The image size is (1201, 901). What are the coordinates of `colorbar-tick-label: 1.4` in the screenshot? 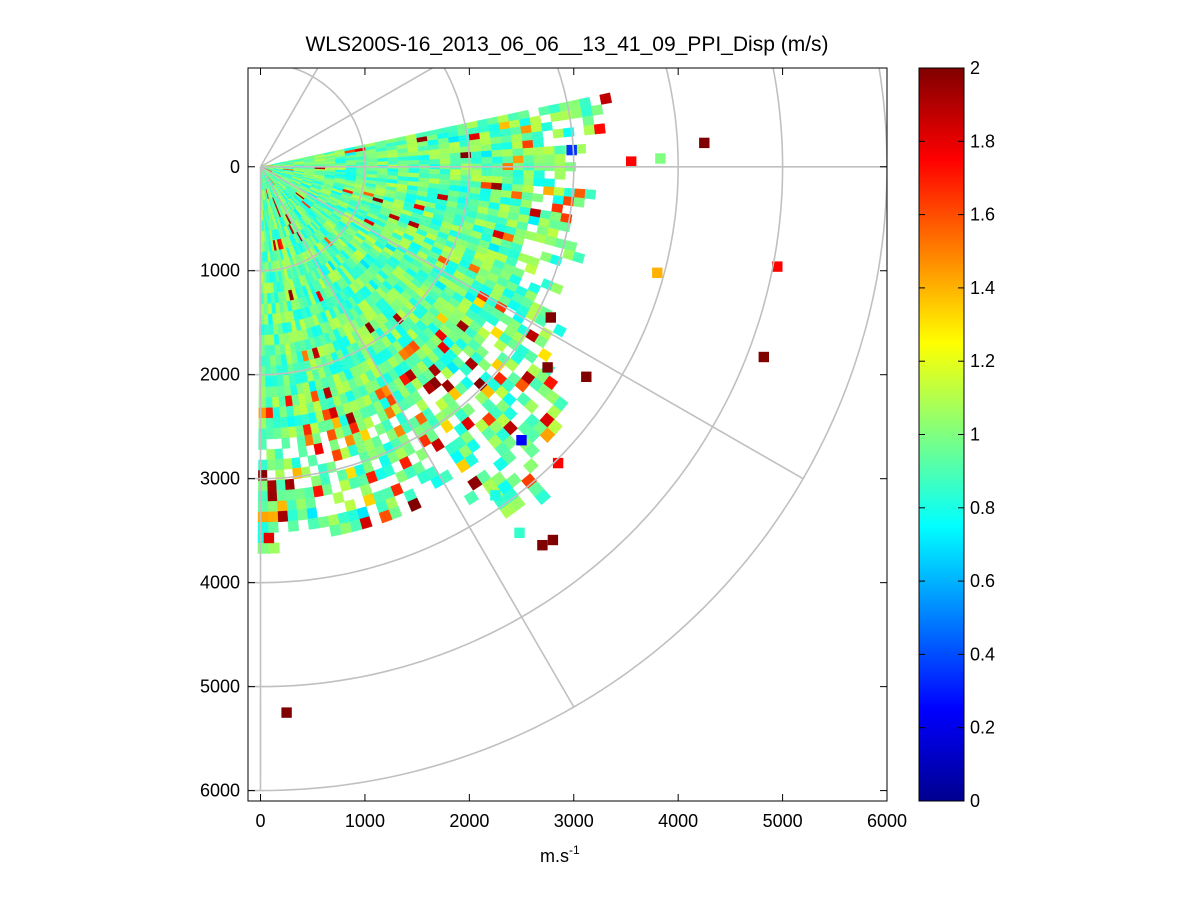 It's located at (982, 288).